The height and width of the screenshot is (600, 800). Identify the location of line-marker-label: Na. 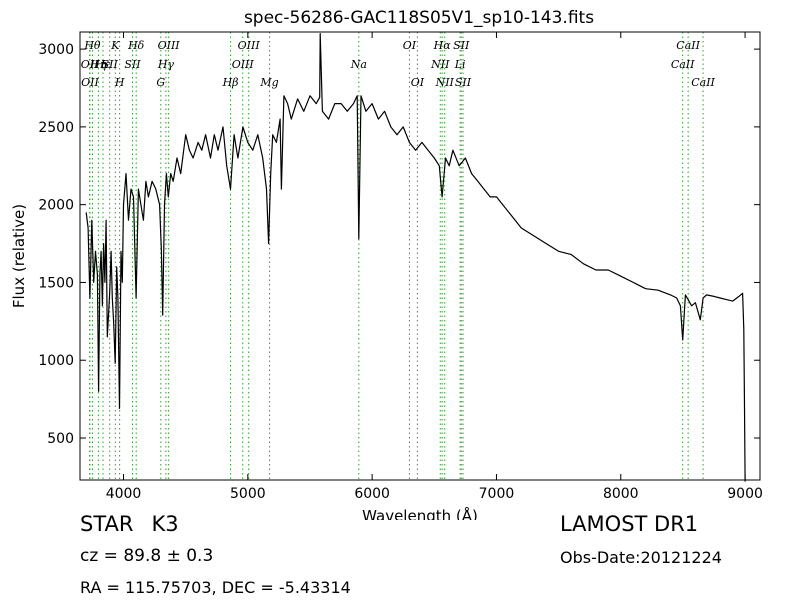
(358, 64).